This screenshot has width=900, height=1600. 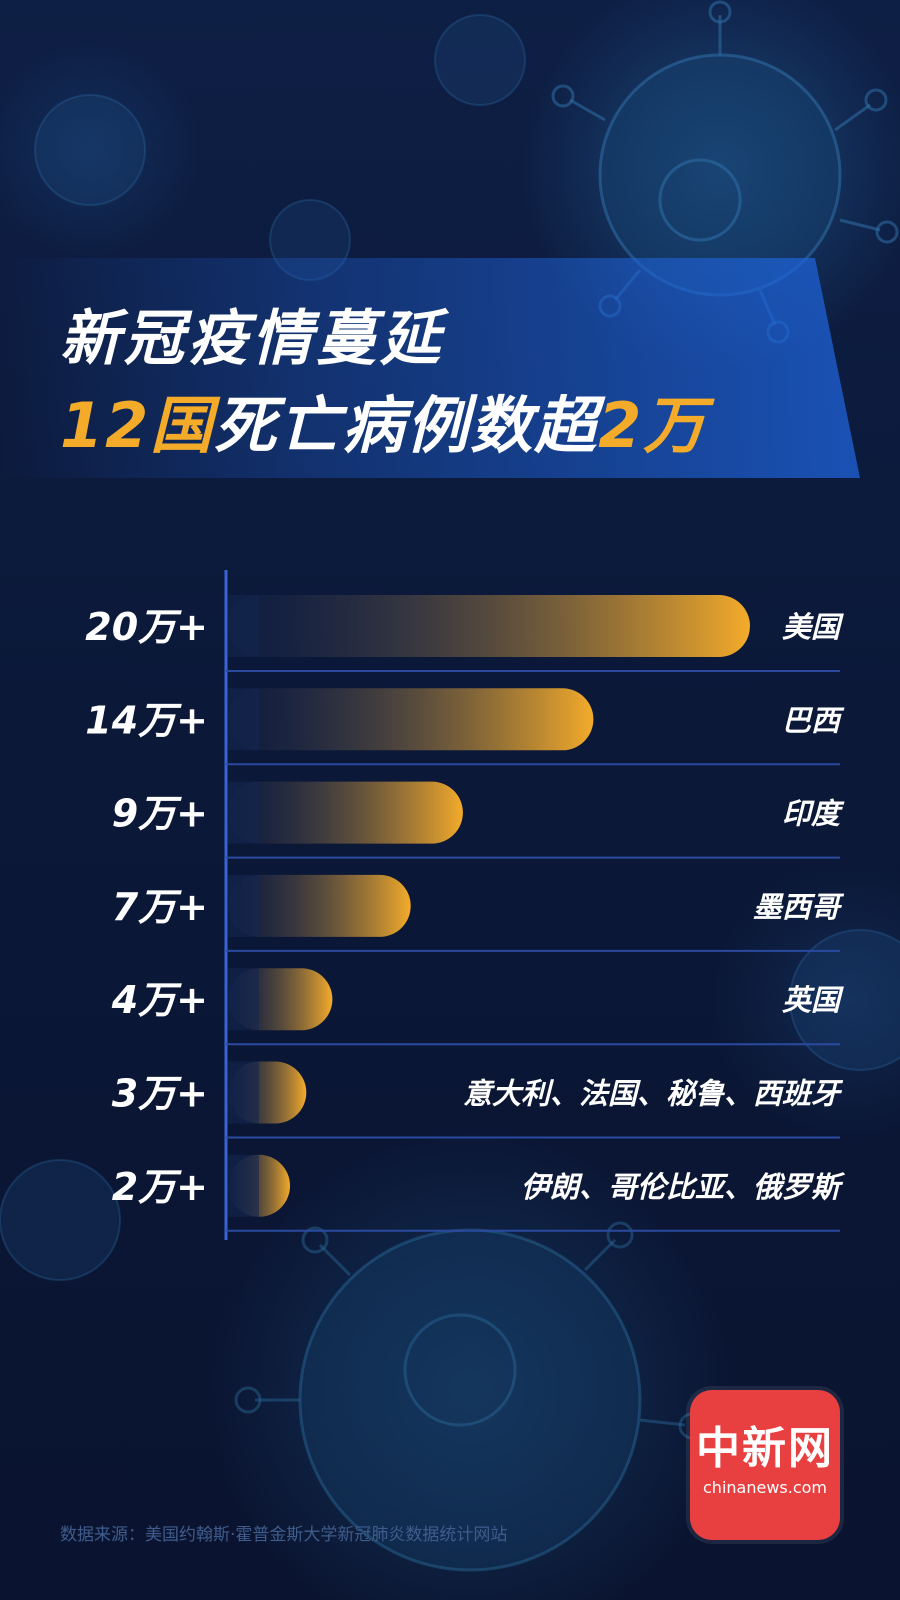 What do you see at coordinates (813, 814) in the screenshot?
I see `bar-category-label: 印度` at bounding box center [813, 814].